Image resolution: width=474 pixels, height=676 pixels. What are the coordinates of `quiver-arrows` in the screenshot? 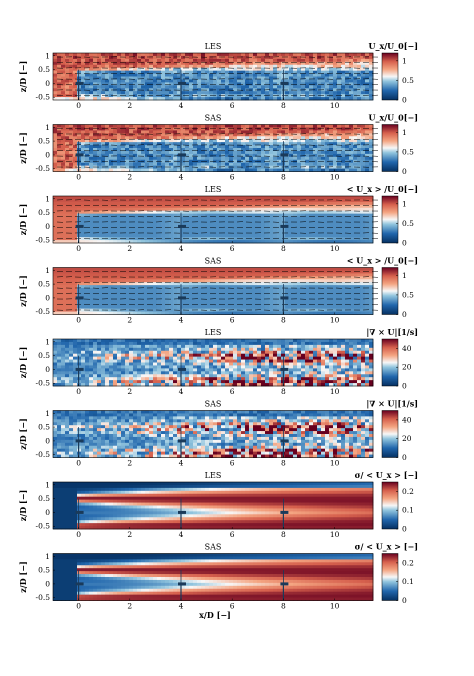 It's located at (217, 147).